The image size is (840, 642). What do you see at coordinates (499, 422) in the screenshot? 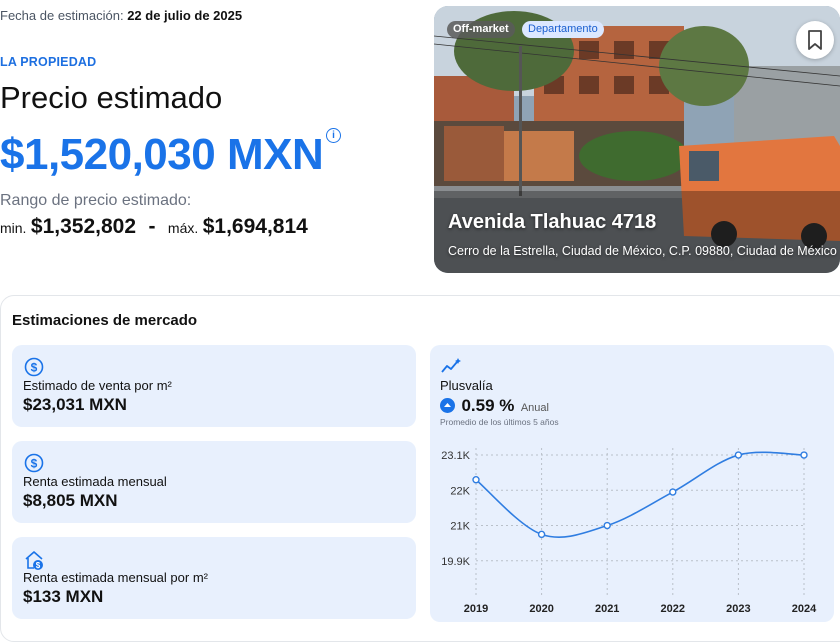
I see `plusvalia-note: Promedio de los últimos 5 años` at bounding box center [499, 422].